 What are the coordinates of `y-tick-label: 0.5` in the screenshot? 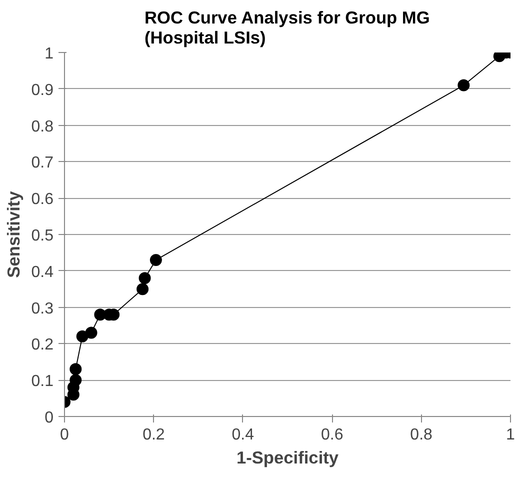 It's located at (42, 236).